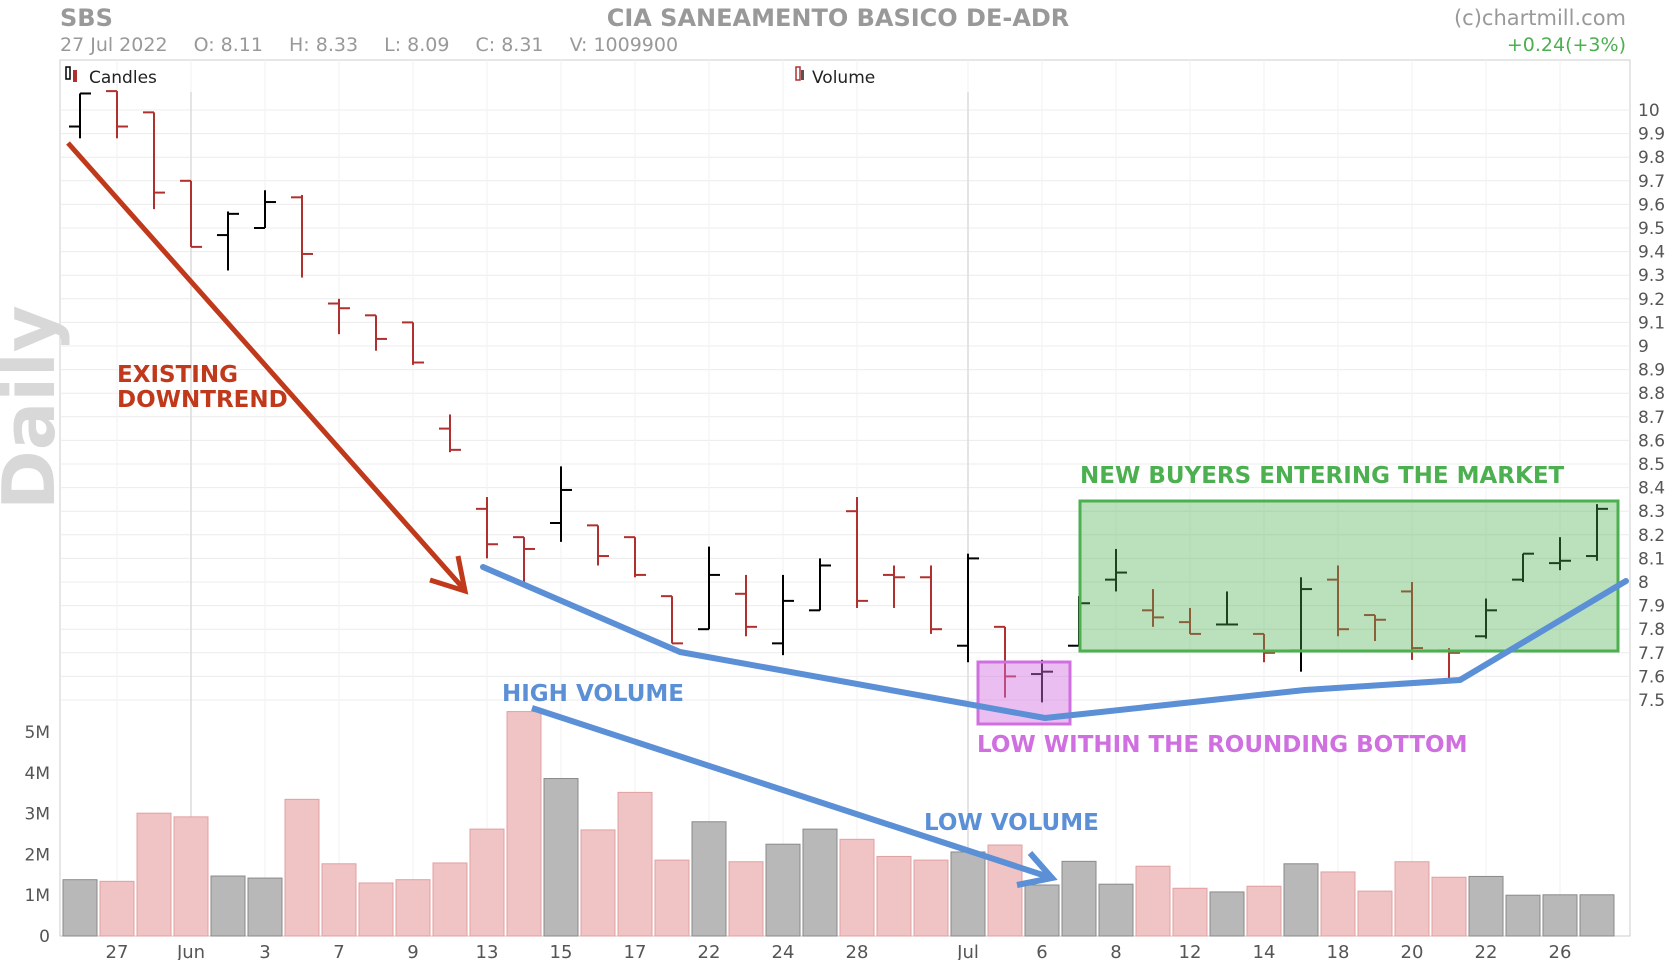  Describe the element at coordinates (264, 951) in the screenshot. I see `date-tick-label: 3` at that location.